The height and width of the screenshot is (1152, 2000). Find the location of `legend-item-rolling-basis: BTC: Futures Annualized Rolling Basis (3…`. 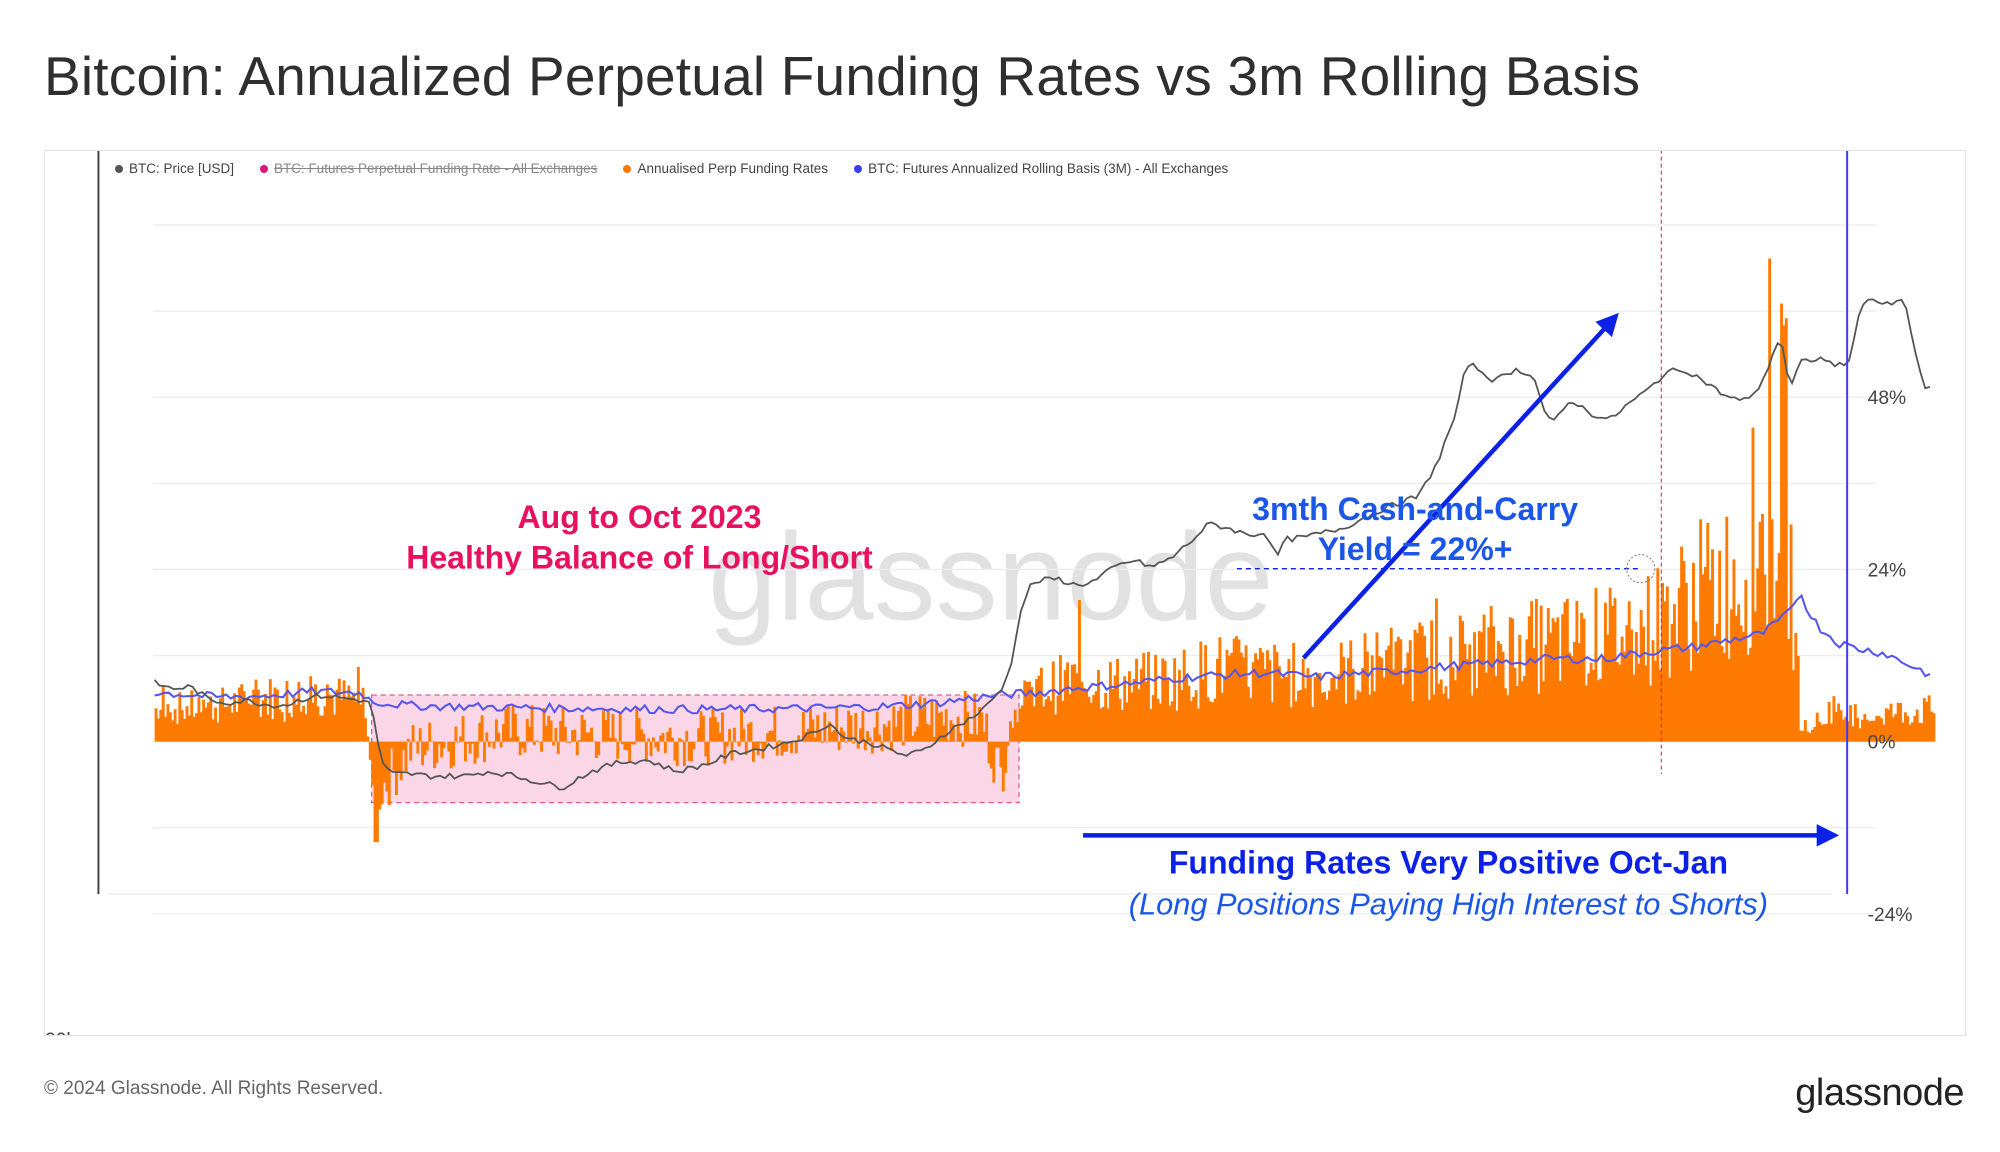

legend-item-rolling-basis: BTC: Futures Annualized Rolling Basis (3… is located at coordinates (1041, 168).